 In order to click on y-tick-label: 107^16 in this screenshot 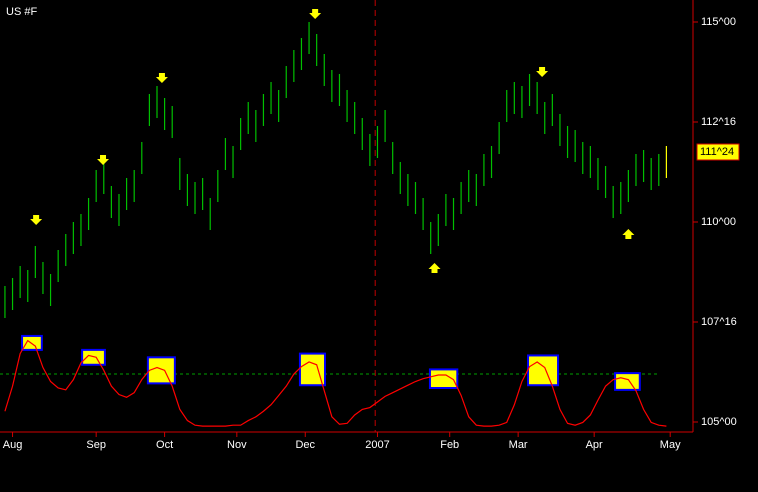, I will do `click(719, 322)`.